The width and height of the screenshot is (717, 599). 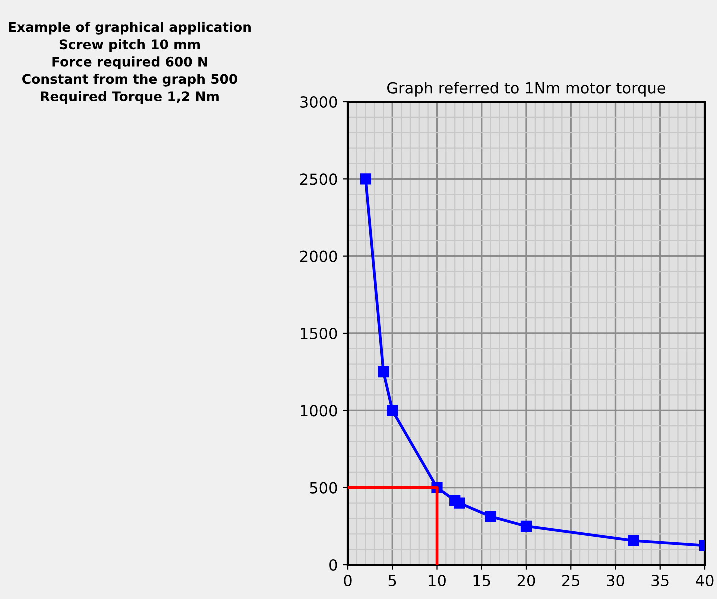 I want to click on x-tick-label: 40, so click(x=705, y=580).